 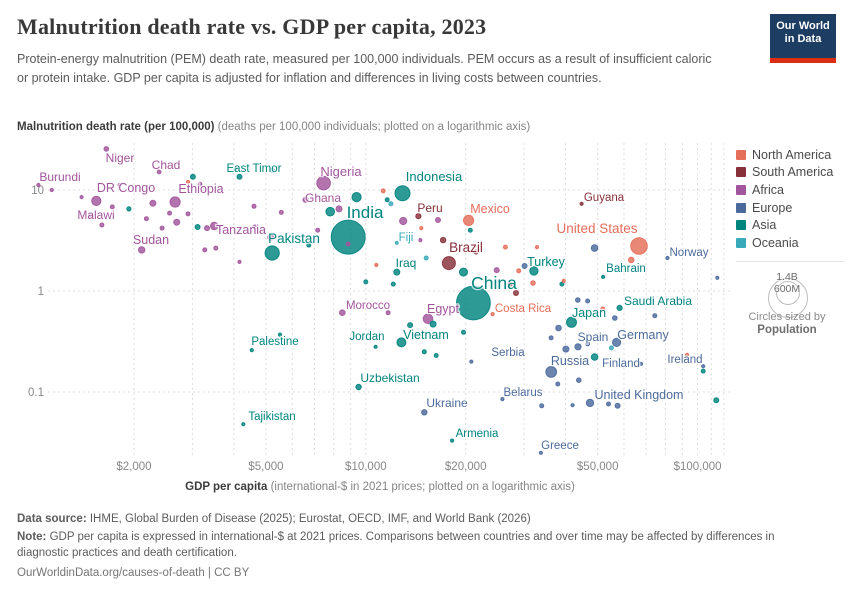 What do you see at coordinates (793, 190) in the screenshot?
I see `legend-item-africa: Africa` at bounding box center [793, 190].